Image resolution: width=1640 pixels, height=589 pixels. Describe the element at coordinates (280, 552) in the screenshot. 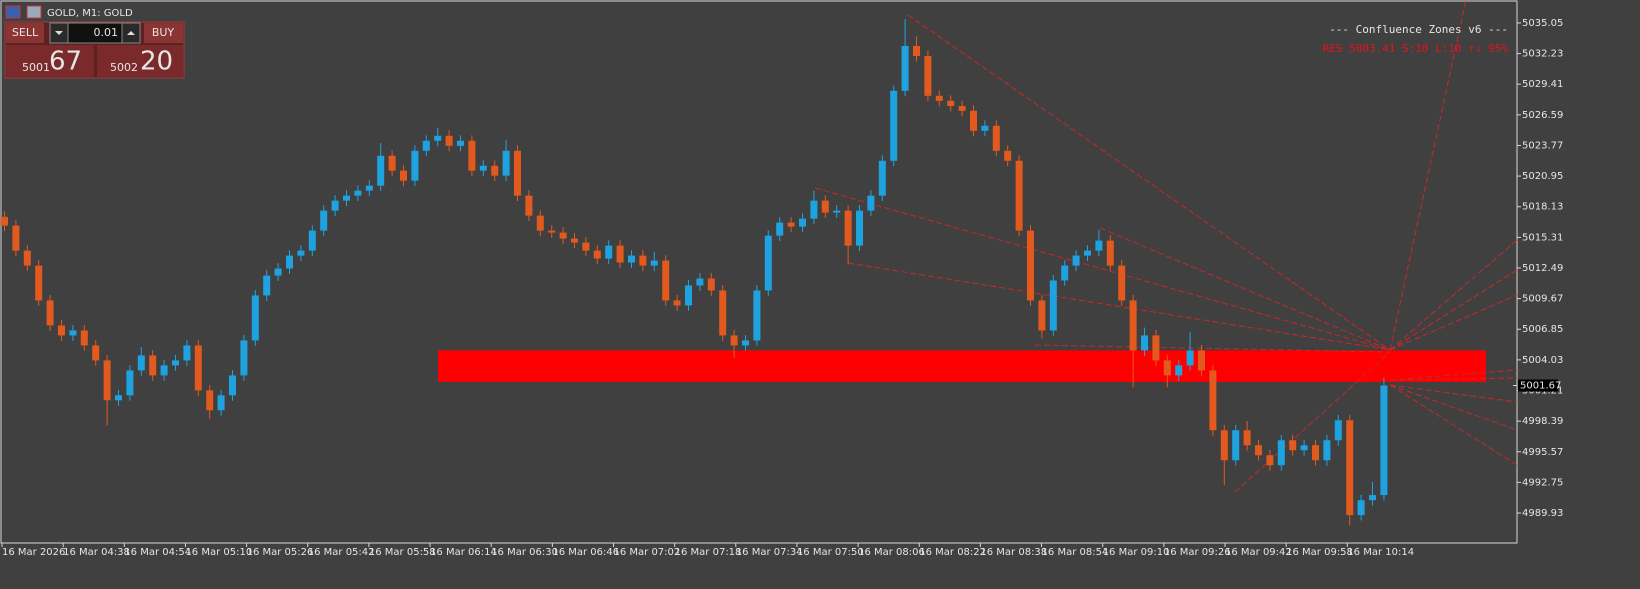

I see `x-tick-label: 16 Mar 05:26` at that location.